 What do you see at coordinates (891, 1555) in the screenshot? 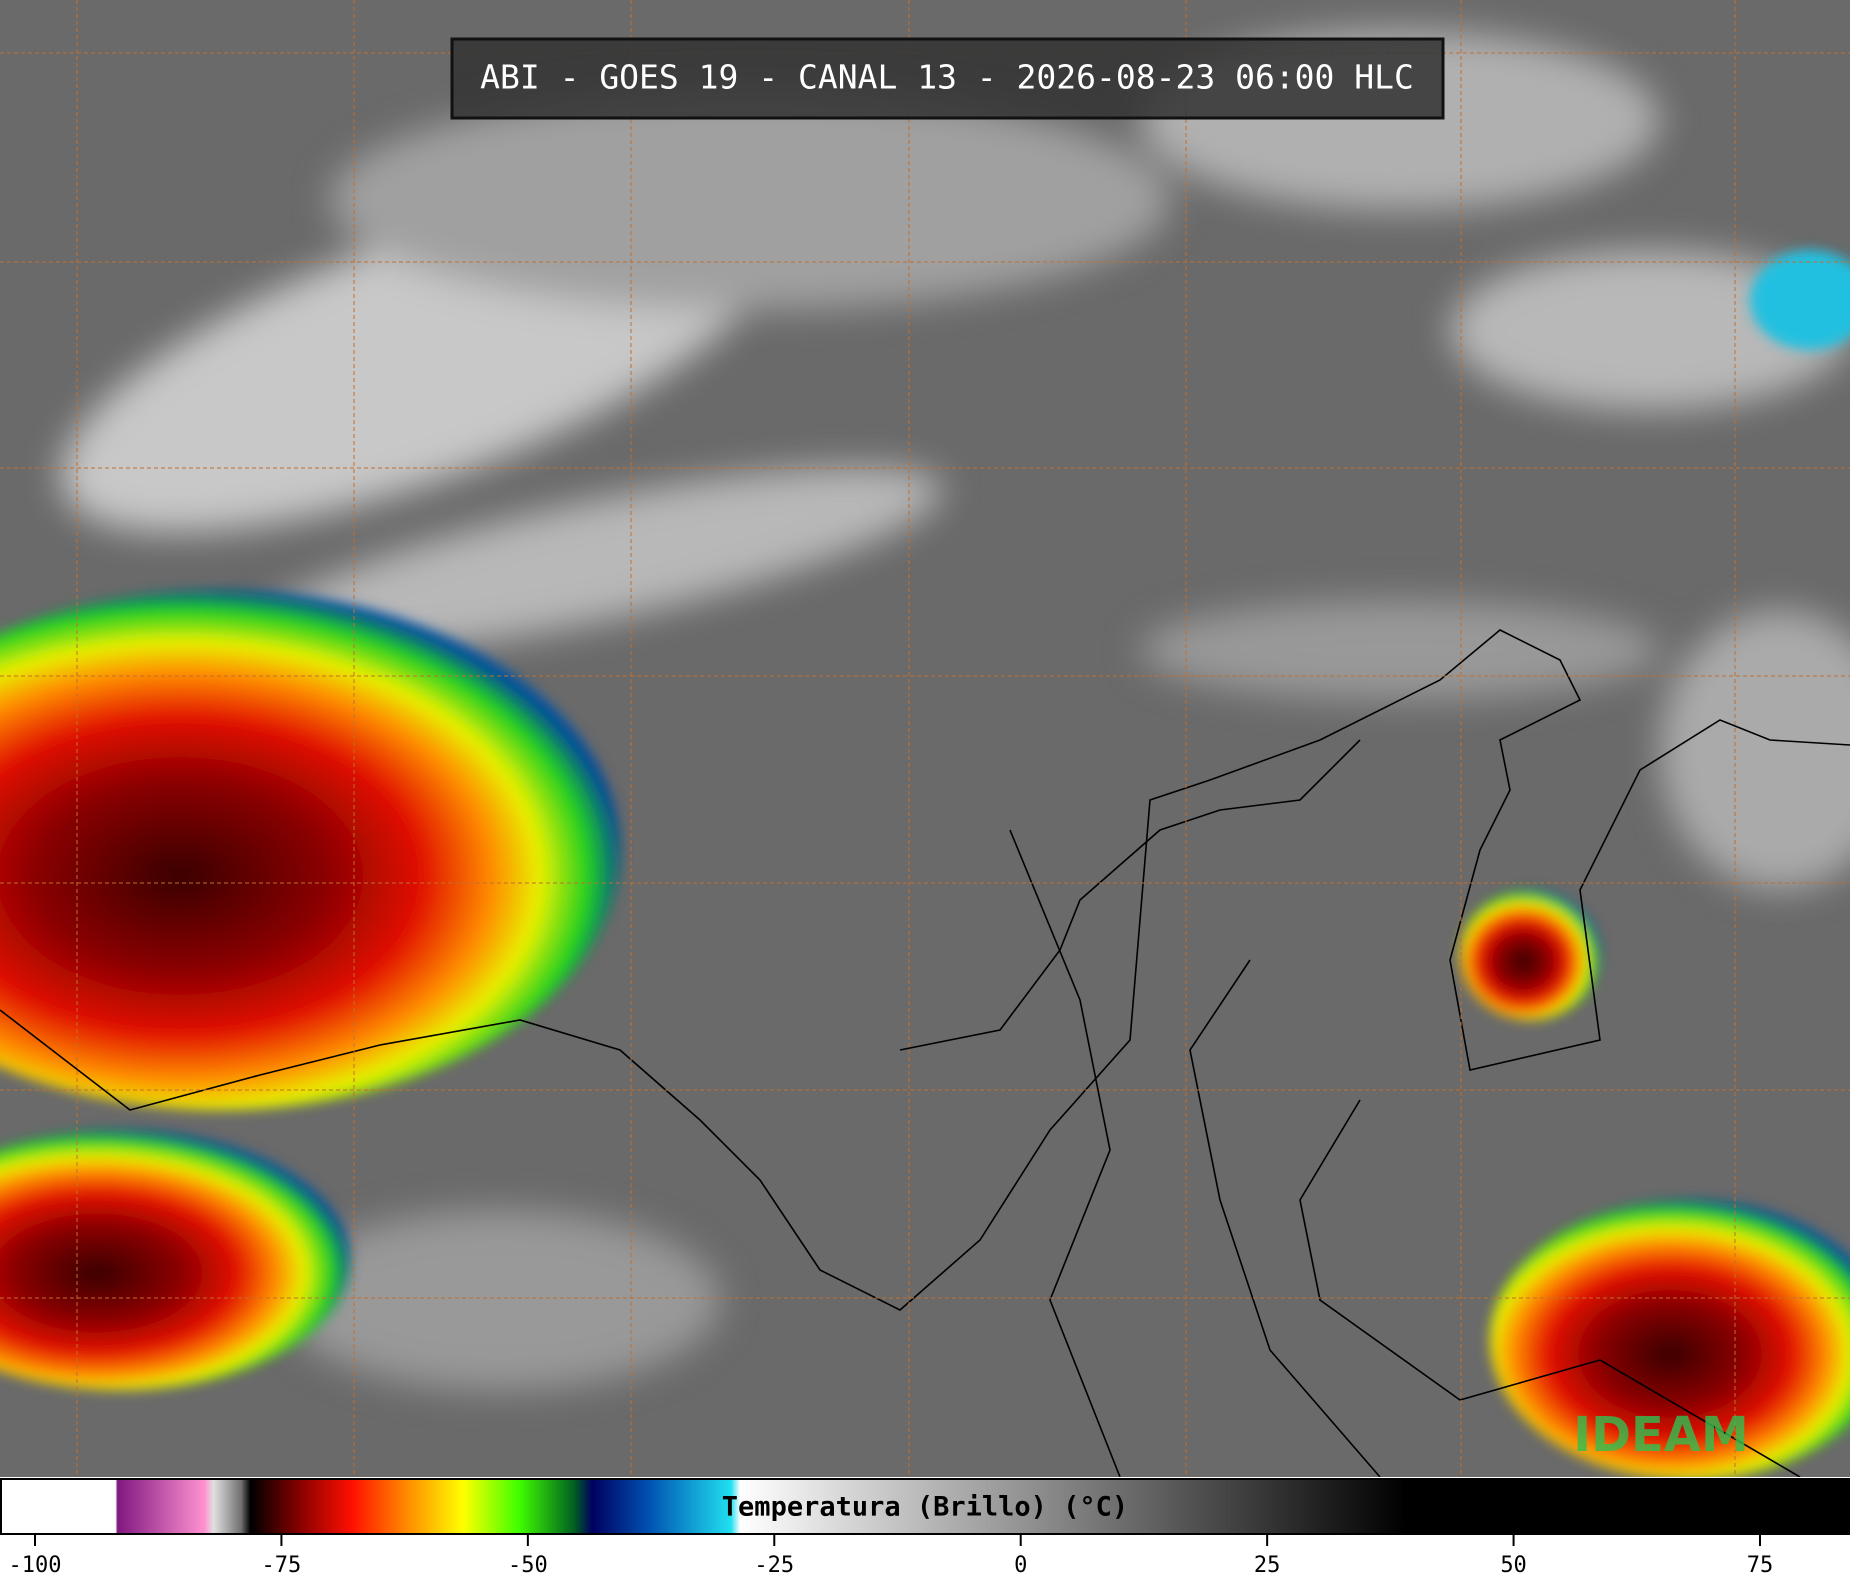
I see `colorbar-ticks: -100 -75 -50 -25 0 25 50 75` at bounding box center [891, 1555].